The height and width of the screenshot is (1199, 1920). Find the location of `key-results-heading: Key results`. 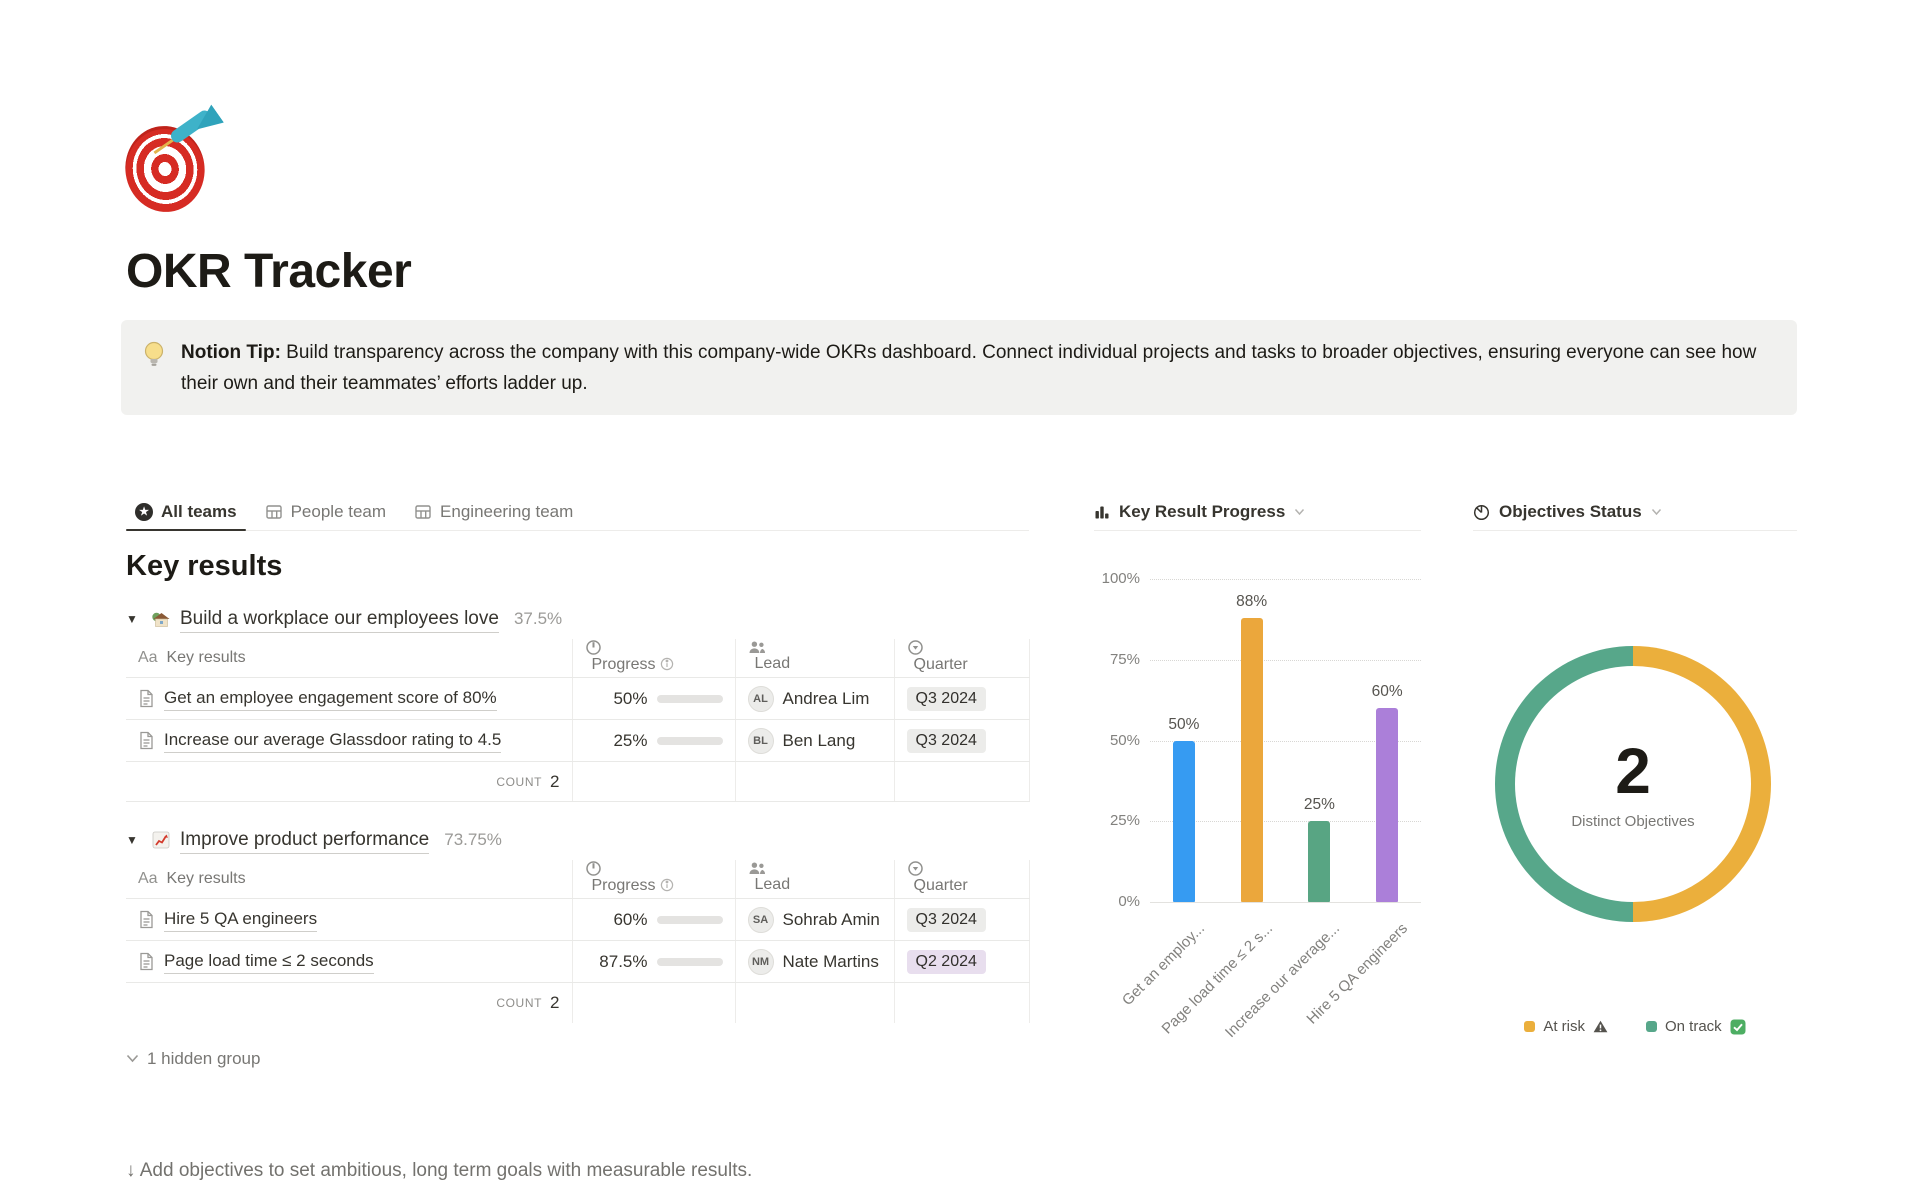

key-results-heading: Key results is located at coordinates (204, 566).